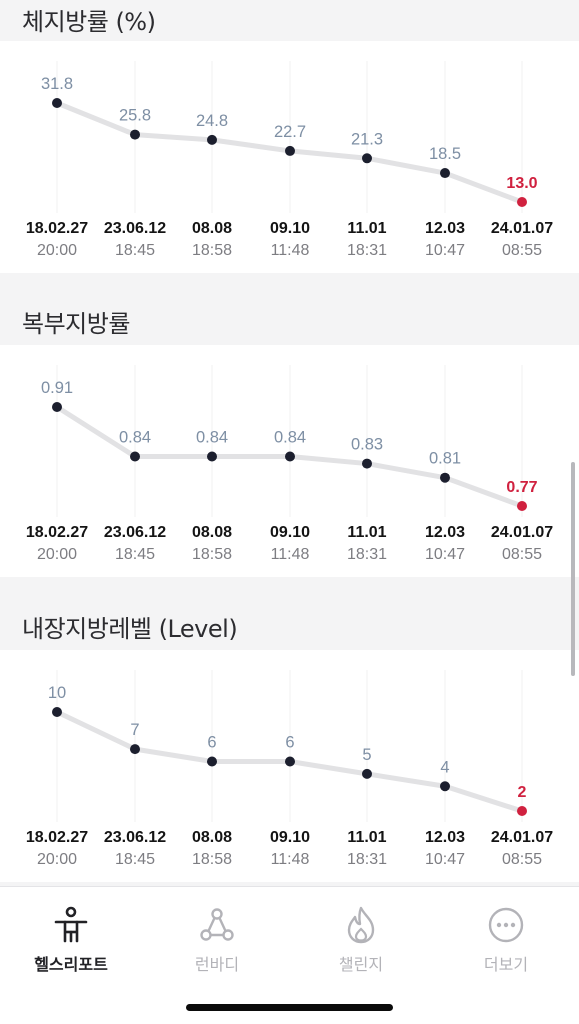  I want to click on tab-label-more: 더보기, so click(506, 964).